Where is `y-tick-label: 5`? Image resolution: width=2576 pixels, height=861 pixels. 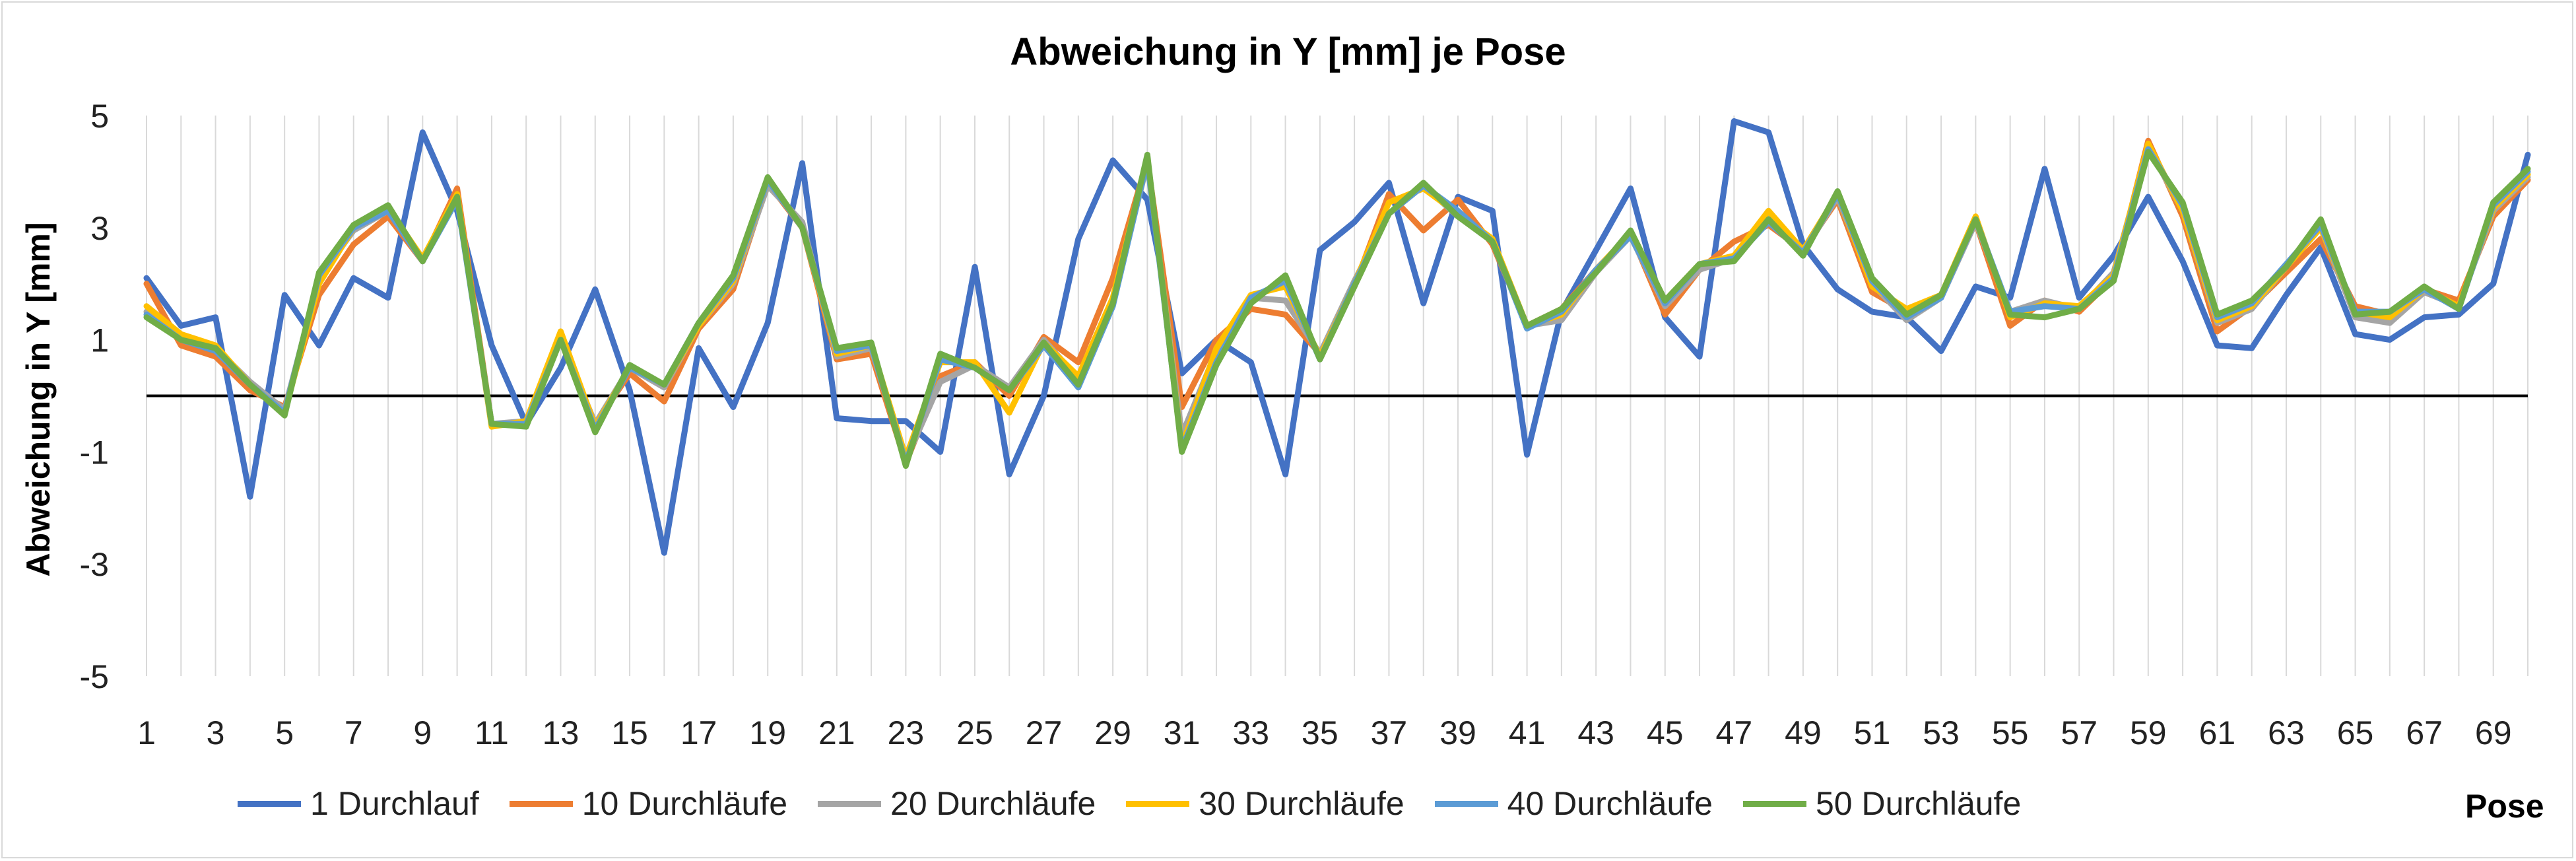
y-tick-label: 5 is located at coordinates (99, 116).